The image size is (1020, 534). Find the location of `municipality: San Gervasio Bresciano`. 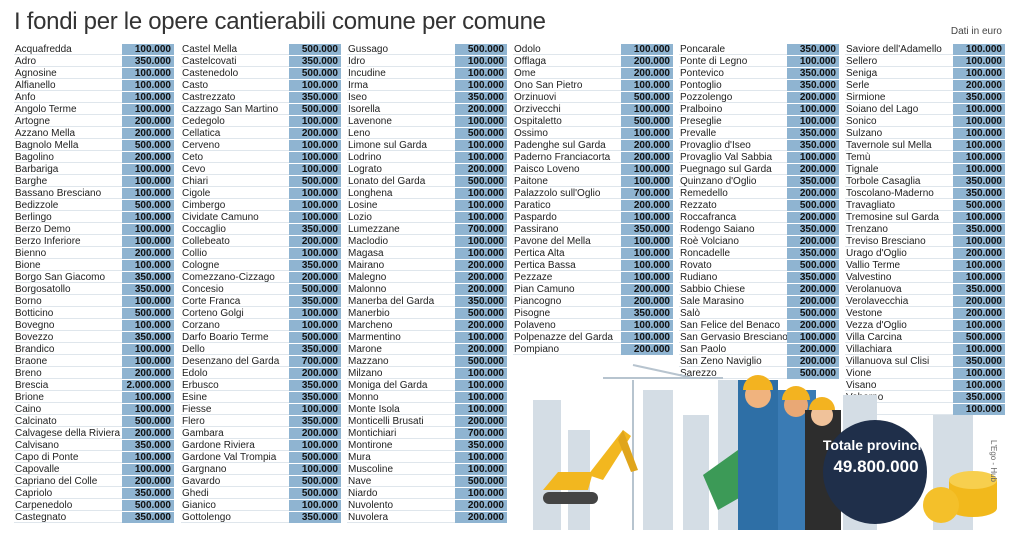

municipality: San Gervasio Bresciano is located at coordinates (733, 337).